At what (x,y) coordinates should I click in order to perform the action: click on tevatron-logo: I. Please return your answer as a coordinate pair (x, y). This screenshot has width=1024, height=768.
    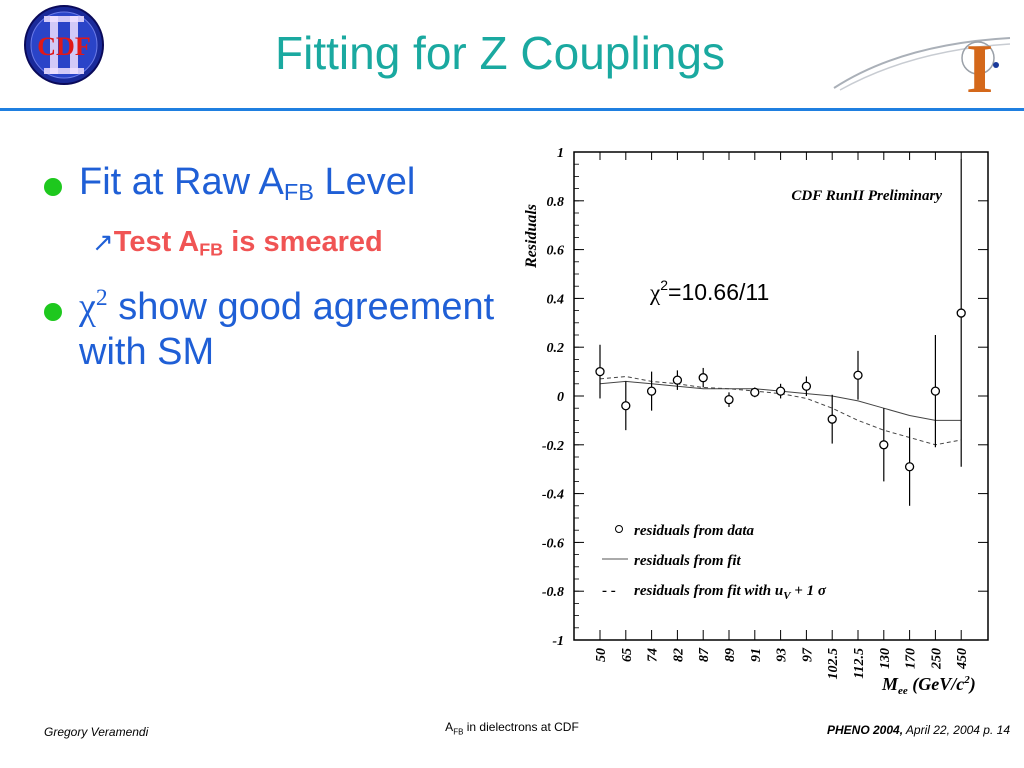
    Looking at the image, I should click on (922, 65).